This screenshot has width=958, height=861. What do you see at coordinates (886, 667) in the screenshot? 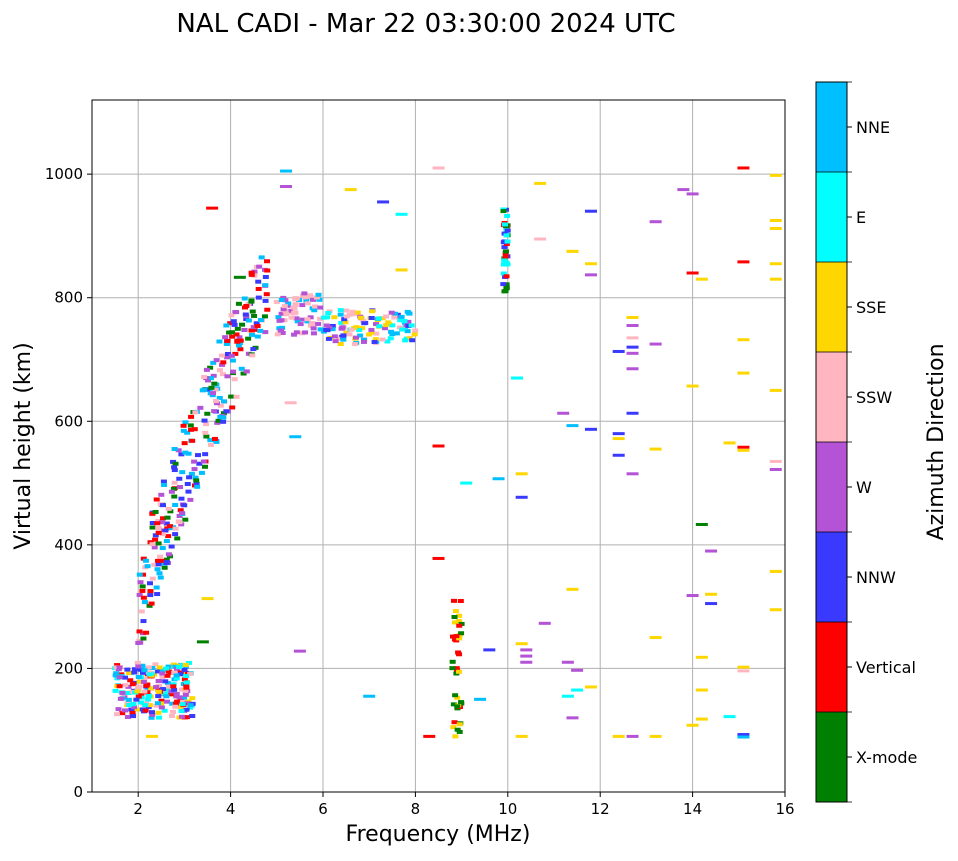
I see `colorbar-tick-label: Vertical` at bounding box center [886, 667].